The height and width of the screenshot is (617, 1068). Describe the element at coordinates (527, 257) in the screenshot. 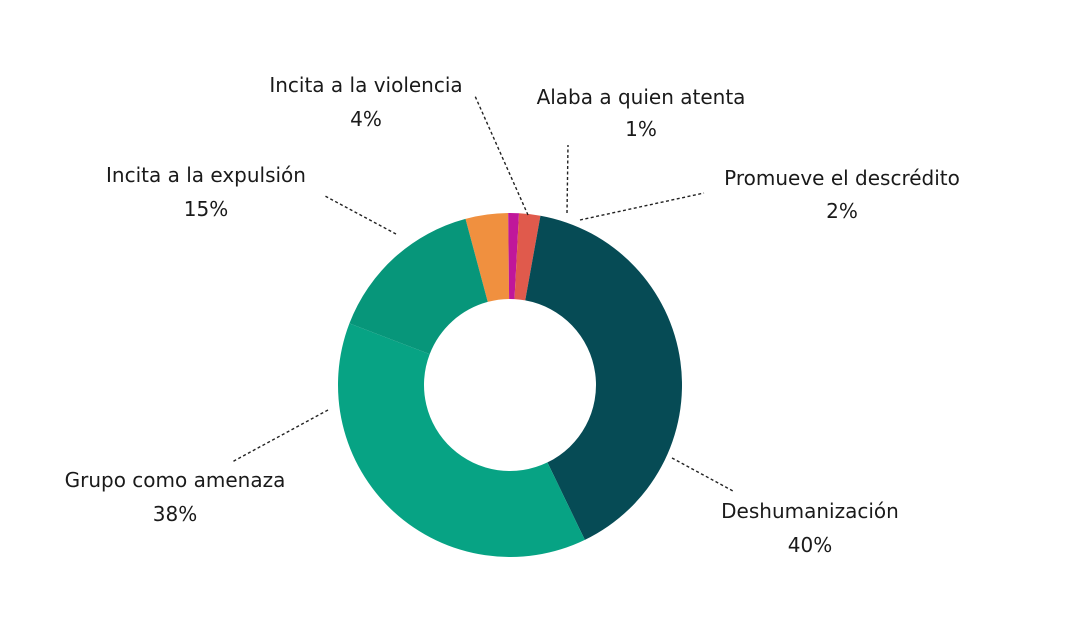

I see `slice-promueve-el-descredito` at that location.